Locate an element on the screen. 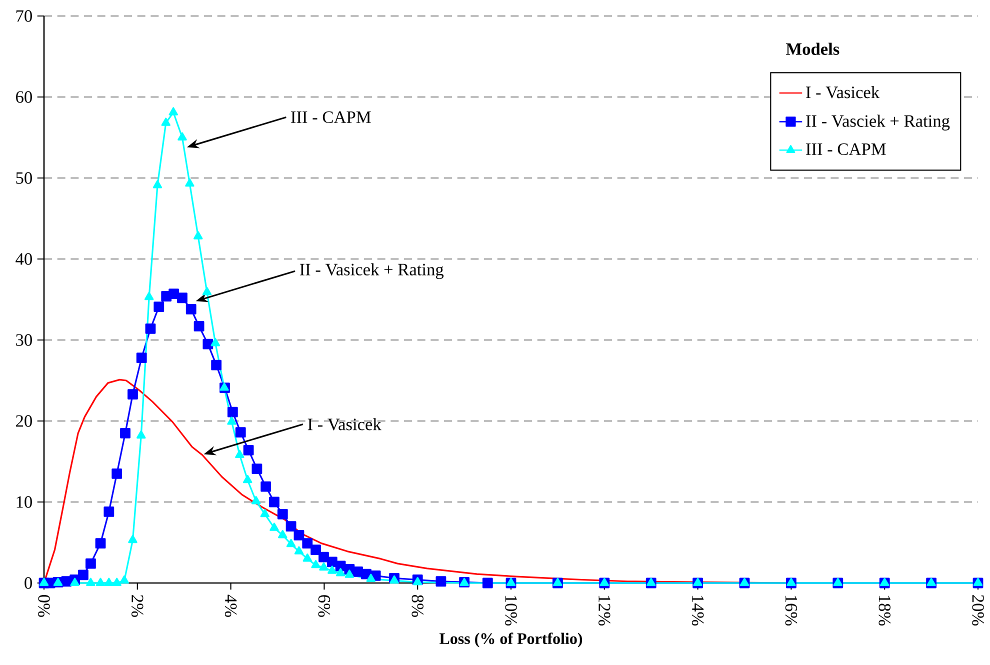  y-tick-label: 40 is located at coordinates (24, 259).